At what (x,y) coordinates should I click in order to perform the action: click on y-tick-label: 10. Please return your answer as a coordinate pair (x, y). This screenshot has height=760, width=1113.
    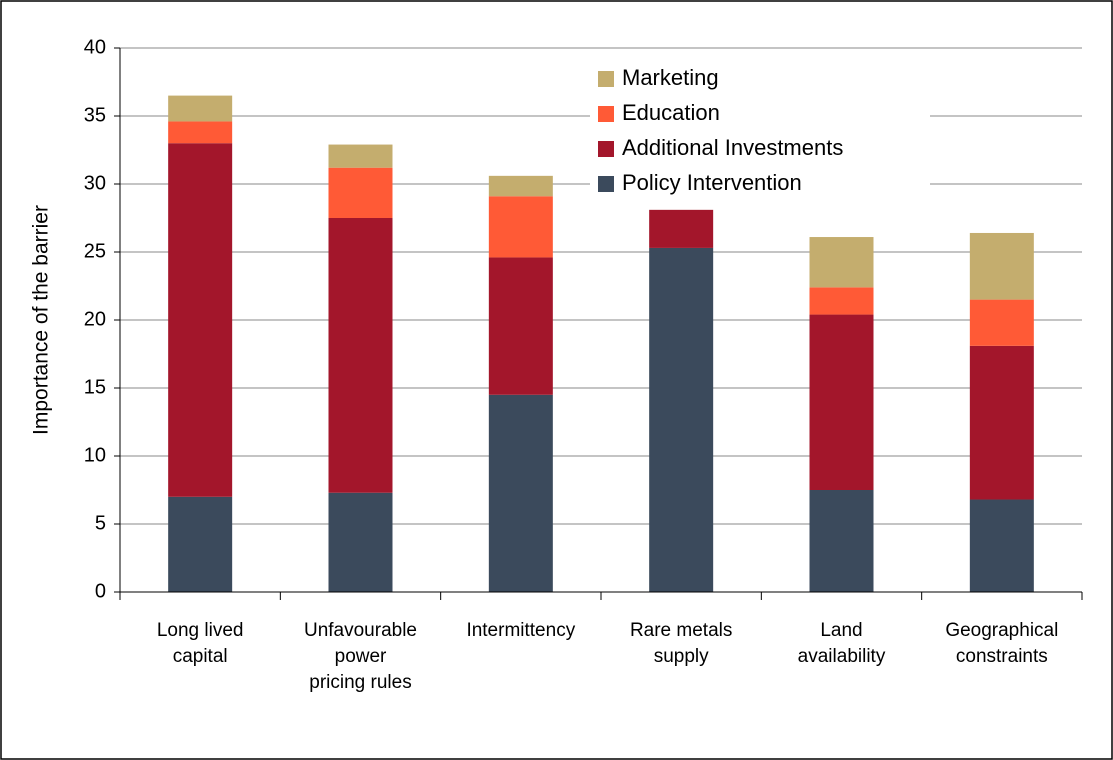
    Looking at the image, I should click on (95, 455).